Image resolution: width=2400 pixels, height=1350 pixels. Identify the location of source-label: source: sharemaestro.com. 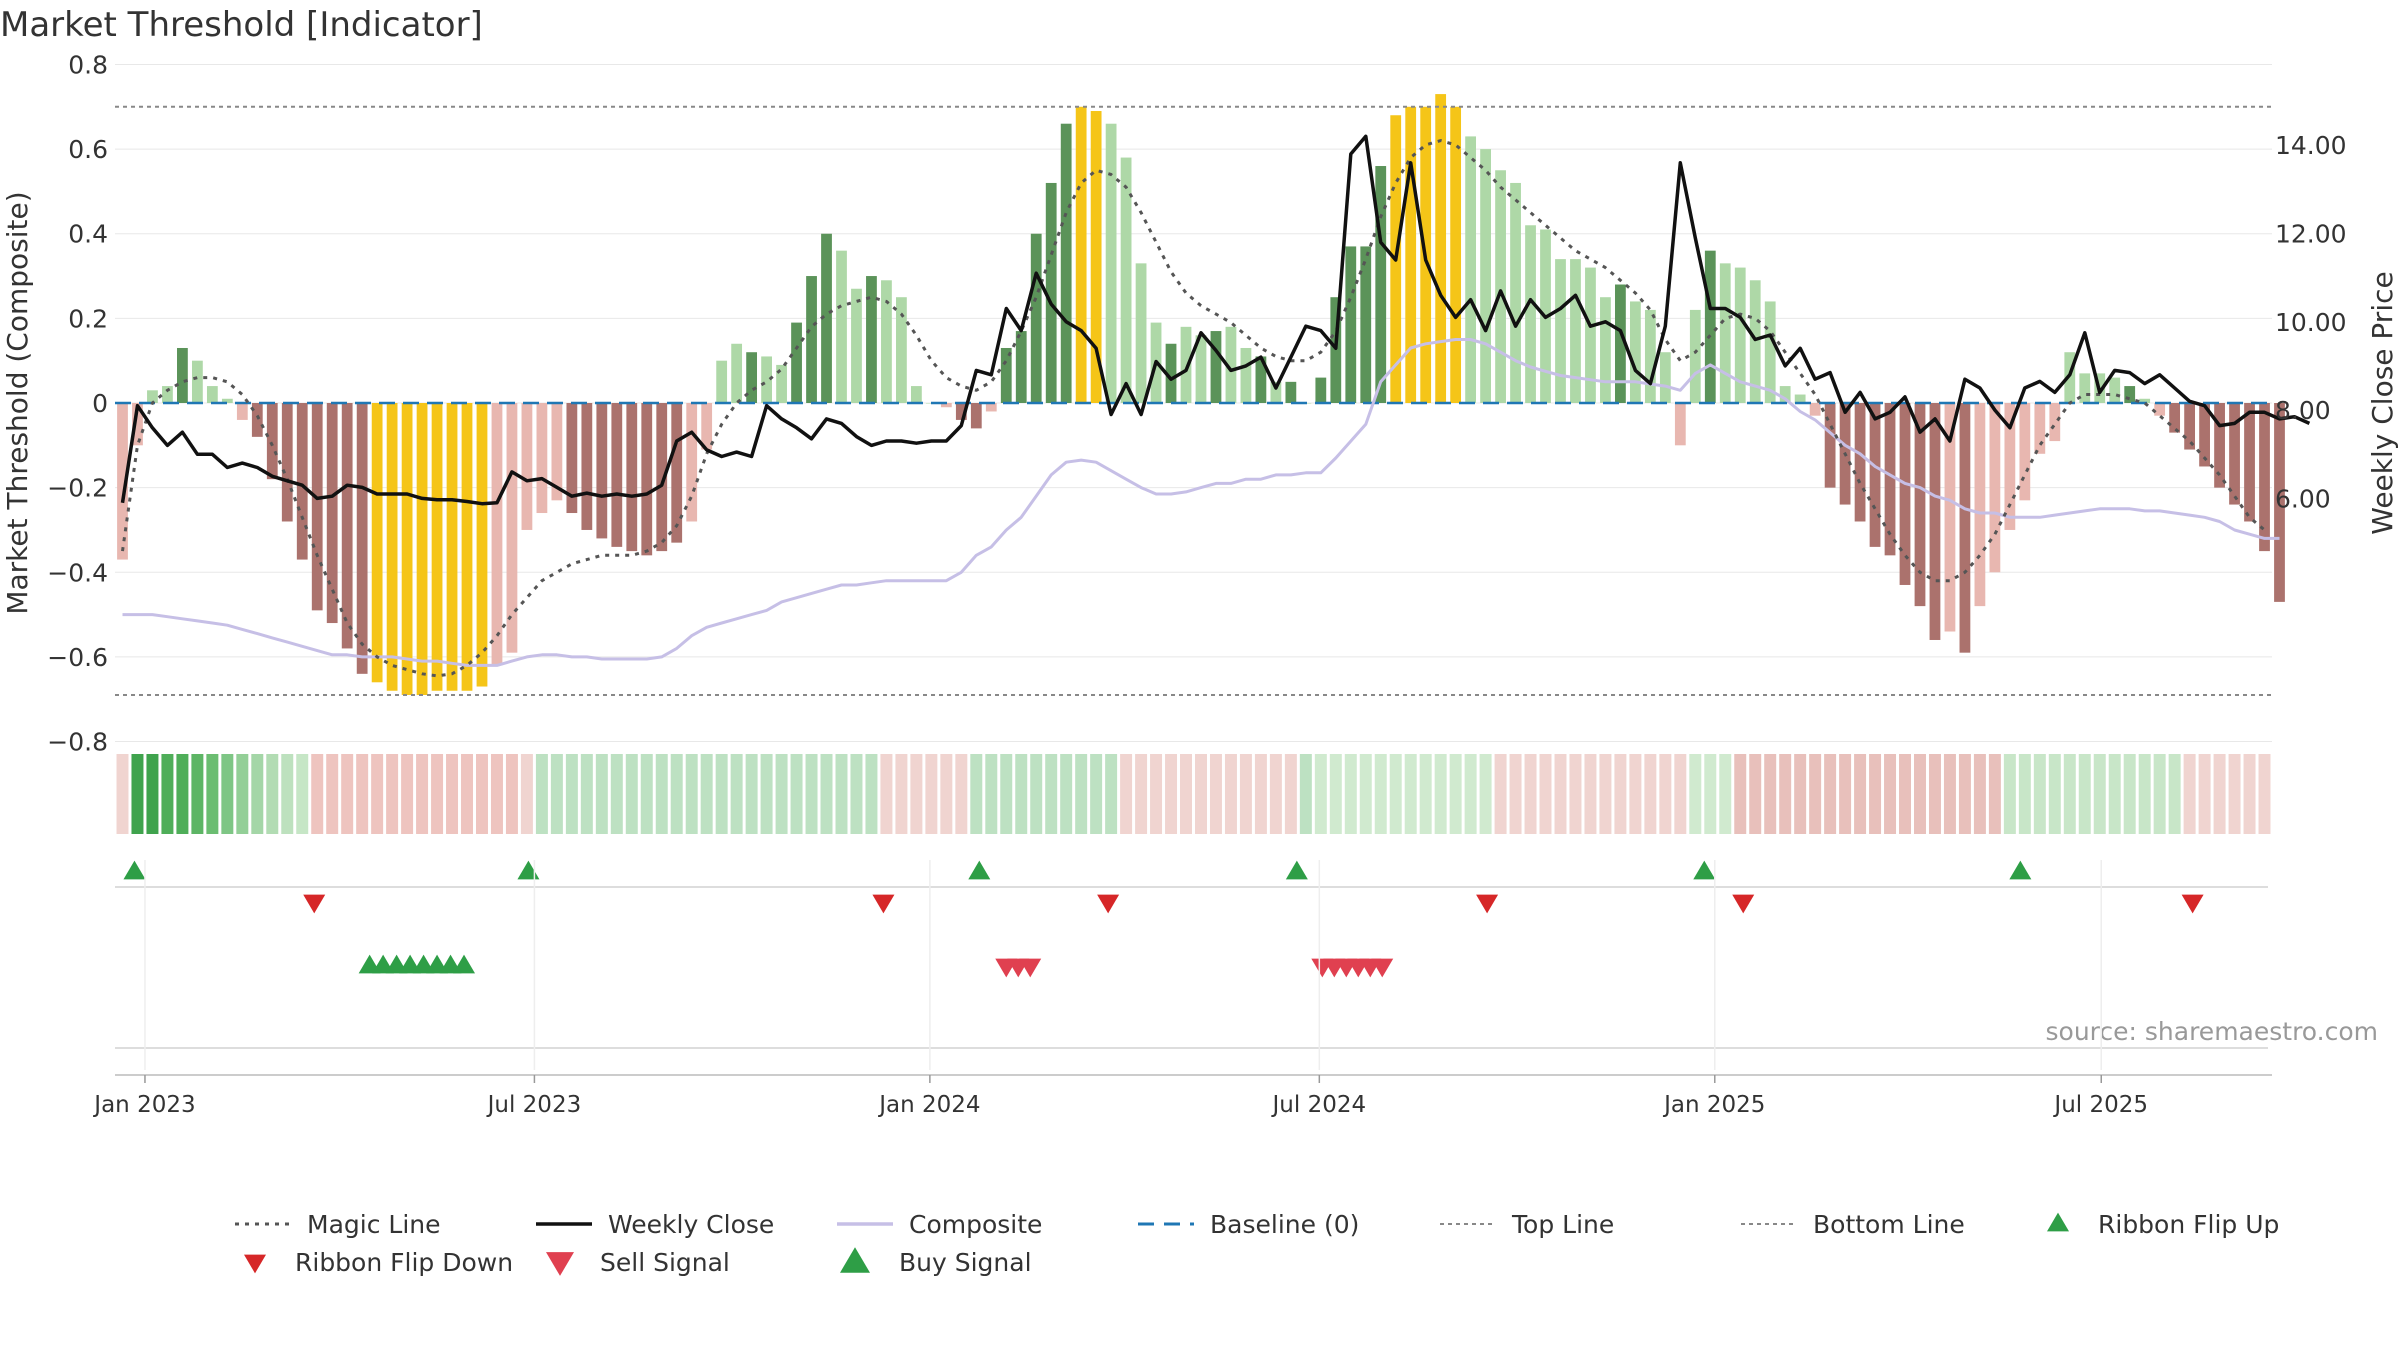
(2212, 1031).